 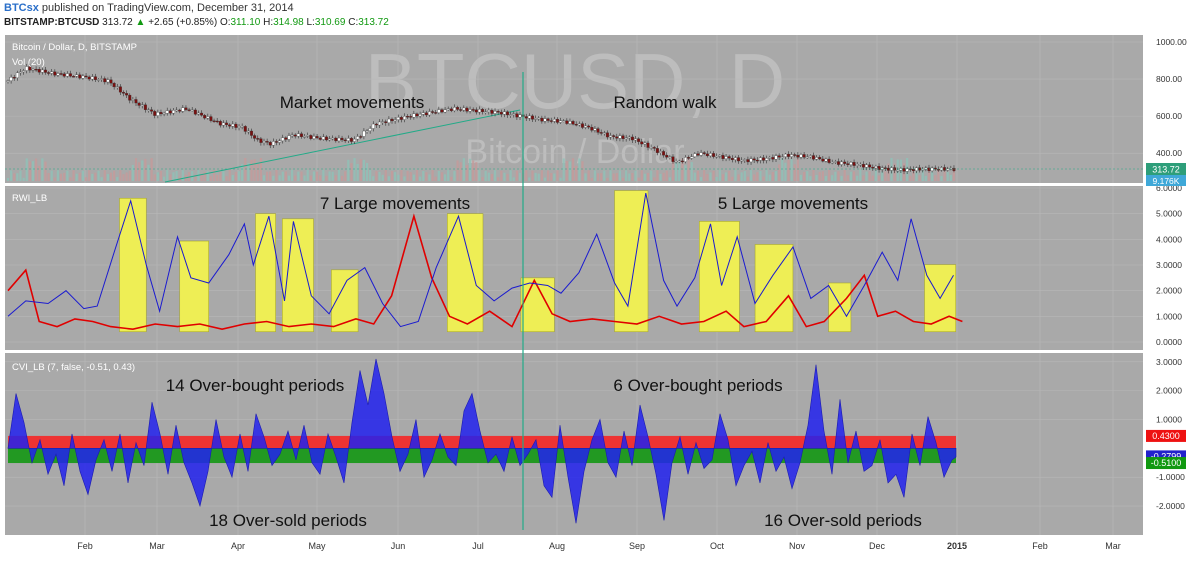 What do you see at coordinates (21, 8) in the screenshot?
I see `author-name: BTCsx` at bounding box center [21, 8].